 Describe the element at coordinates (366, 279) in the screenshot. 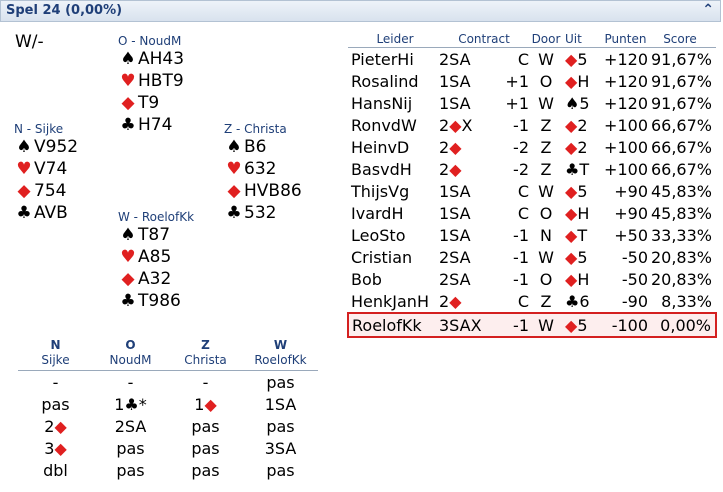

I see `cell-leider: Bob` at that location.